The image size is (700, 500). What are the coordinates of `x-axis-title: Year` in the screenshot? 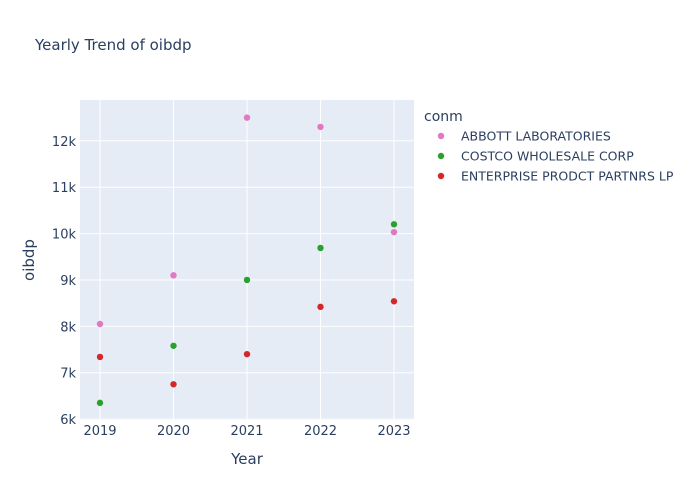 It's located at (247, 459).